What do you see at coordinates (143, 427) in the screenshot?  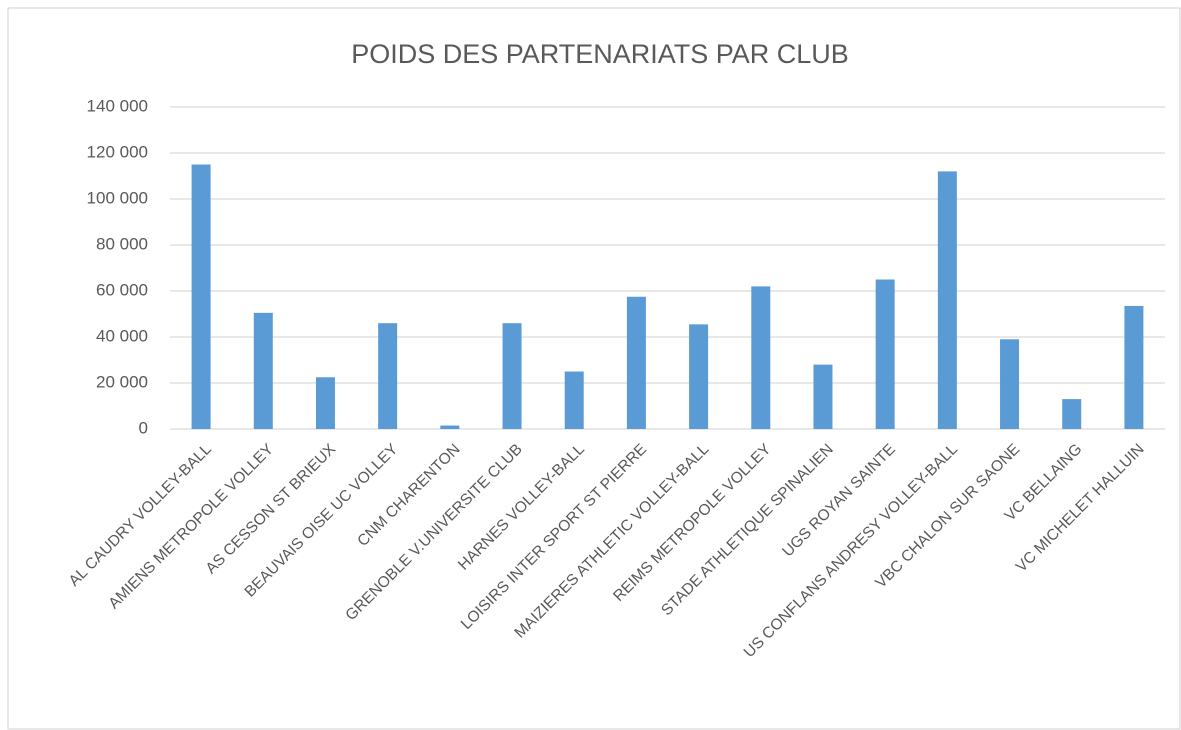 I see `y-tick-label: 0` at bounding box center [143, 427].